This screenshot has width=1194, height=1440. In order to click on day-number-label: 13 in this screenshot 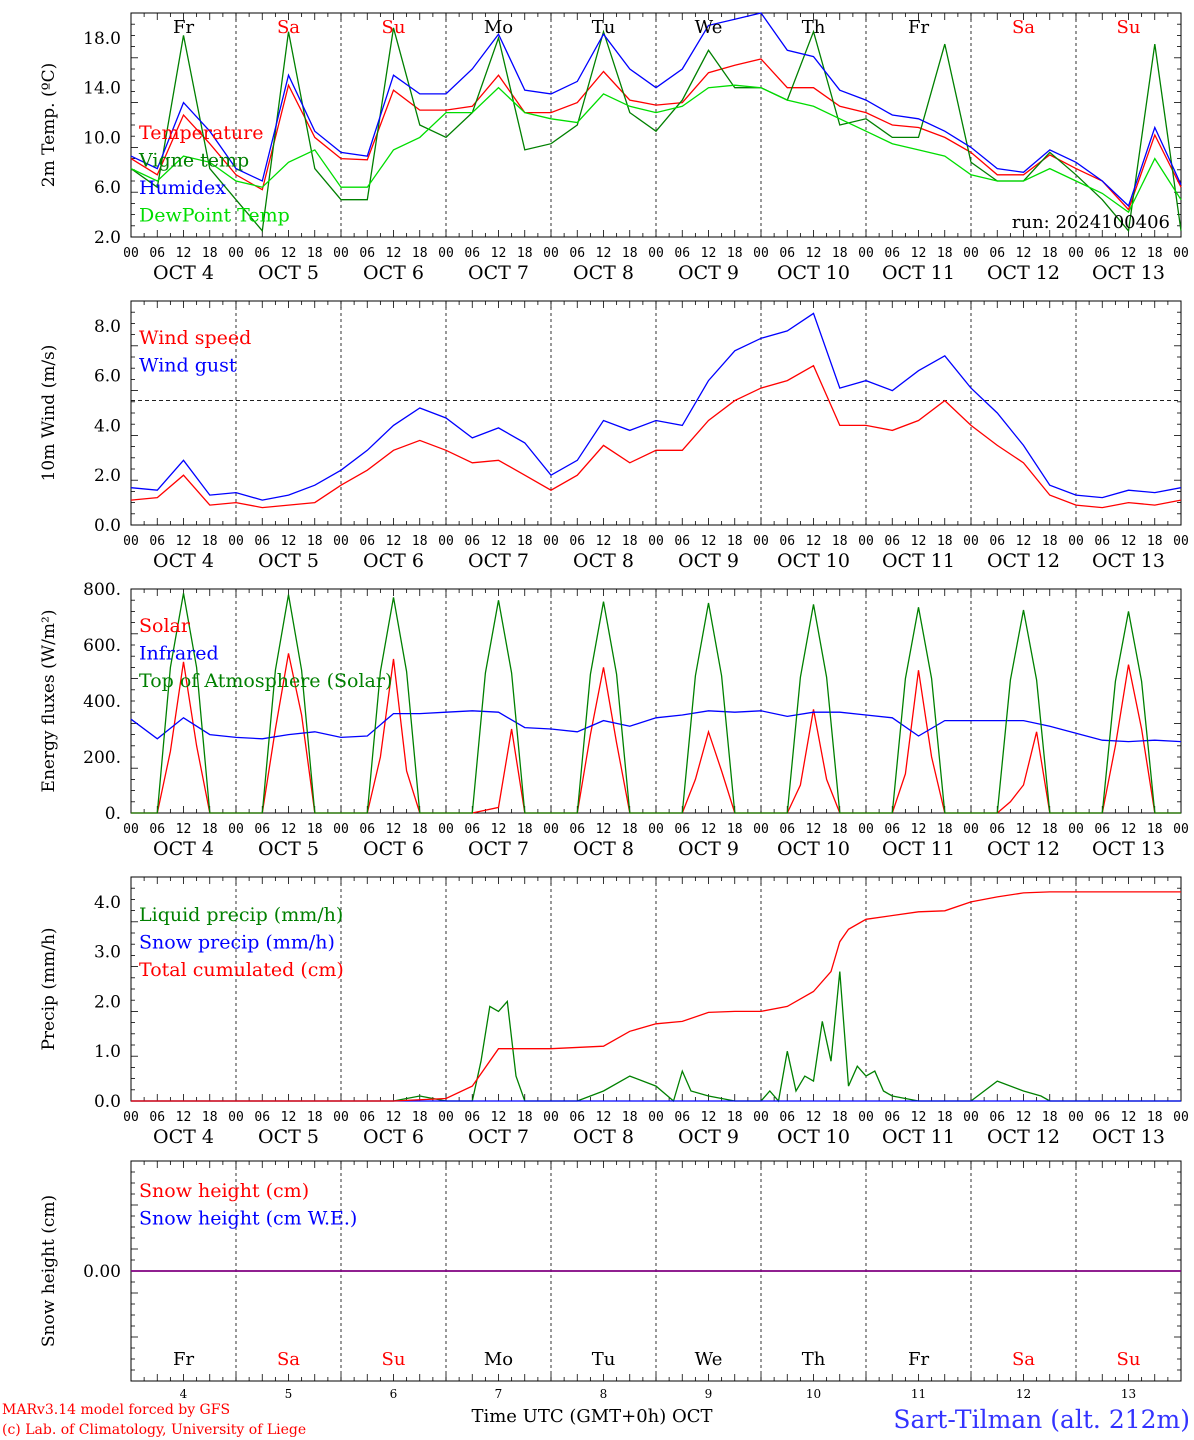, I will do `click(1128, 1394)`.